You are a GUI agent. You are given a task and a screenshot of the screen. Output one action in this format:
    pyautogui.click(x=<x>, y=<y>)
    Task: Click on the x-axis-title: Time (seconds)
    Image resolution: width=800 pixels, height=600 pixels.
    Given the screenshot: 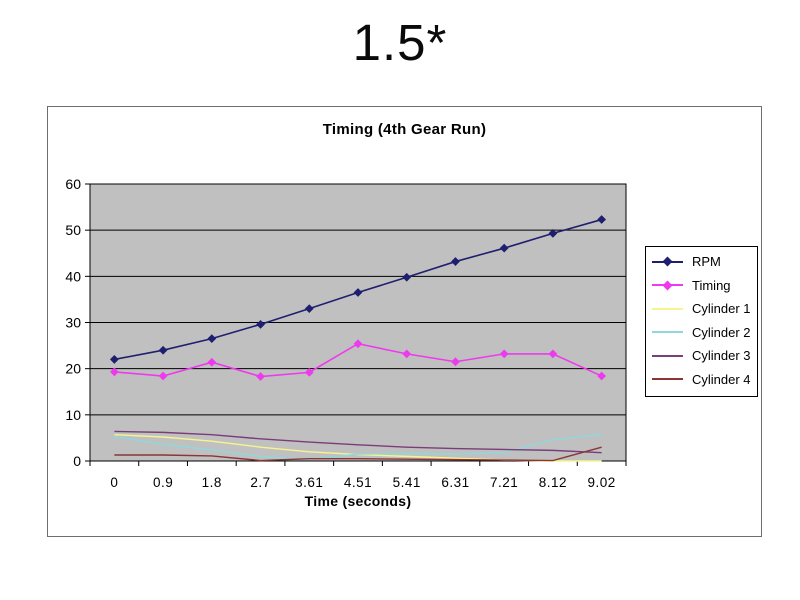 What is the action you would take?
    pyautogui.click(x=358, y=501)
    